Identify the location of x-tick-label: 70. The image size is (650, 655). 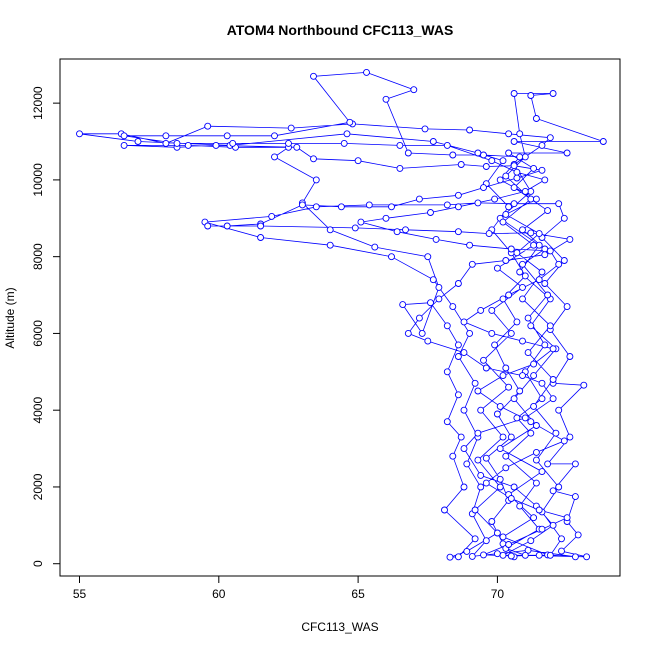
(498, 594).